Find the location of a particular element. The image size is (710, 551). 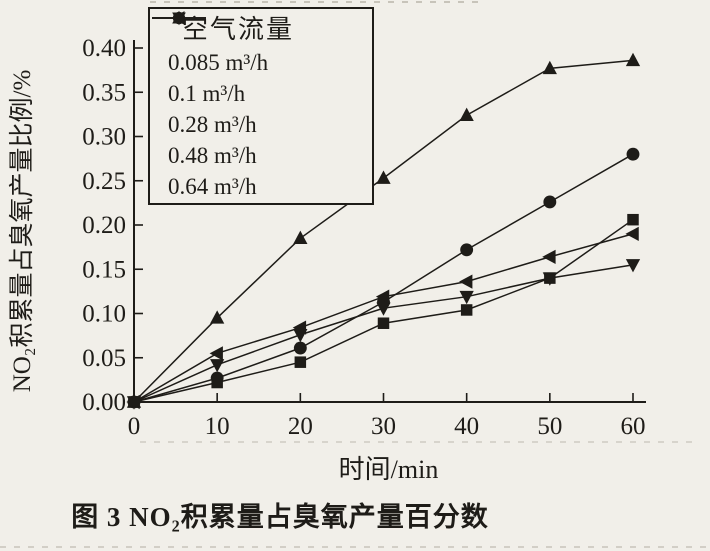

legend-item: 0.48 m³/h is located at coordinates (261, 91).